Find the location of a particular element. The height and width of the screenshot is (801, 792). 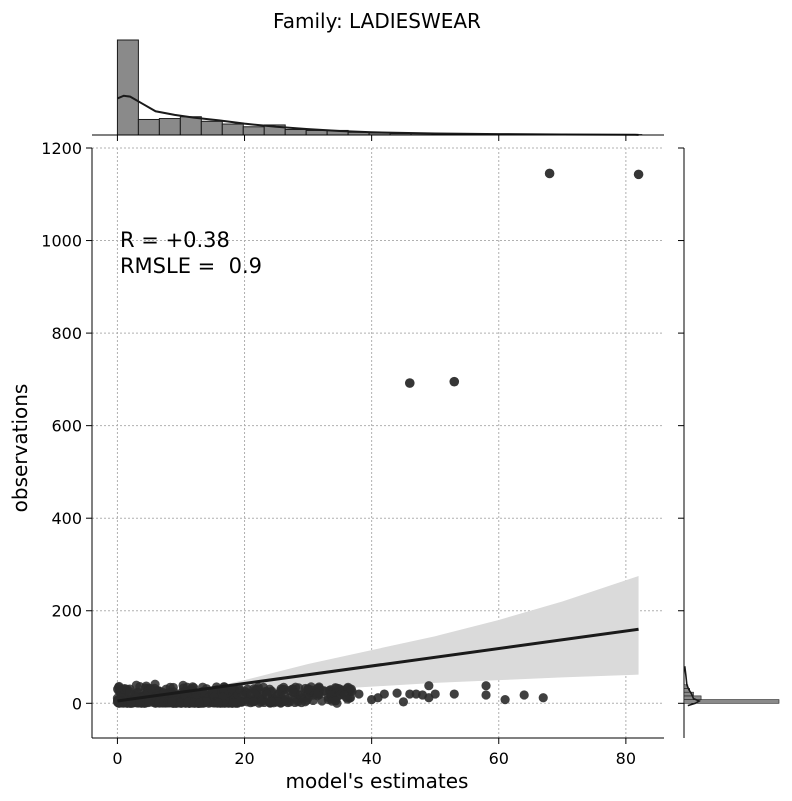

x-axis-label: model's estimates is located at coordinates (377, 781).